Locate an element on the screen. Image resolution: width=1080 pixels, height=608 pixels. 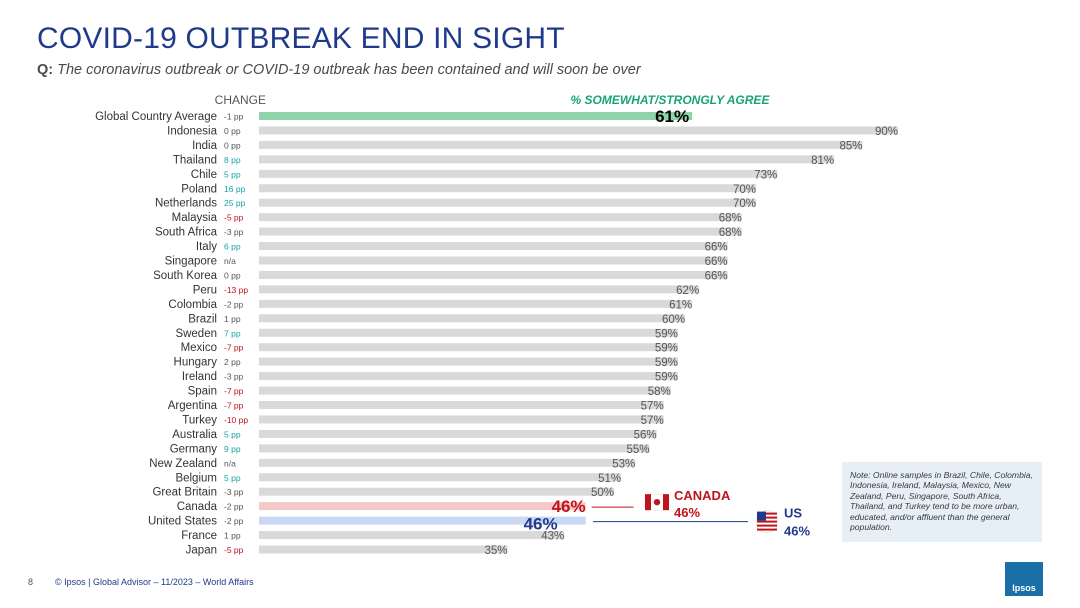
bar-singapore is located at coordinates (493, 260).